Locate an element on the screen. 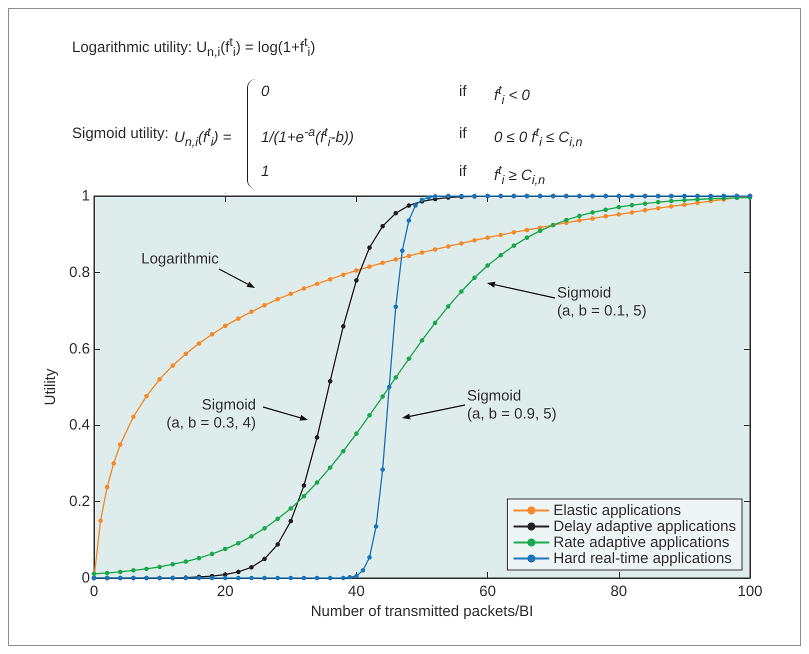 The width and height of the screenshot is (809, 654). x-tick-label: 100 is located at coordinates (750, 591).